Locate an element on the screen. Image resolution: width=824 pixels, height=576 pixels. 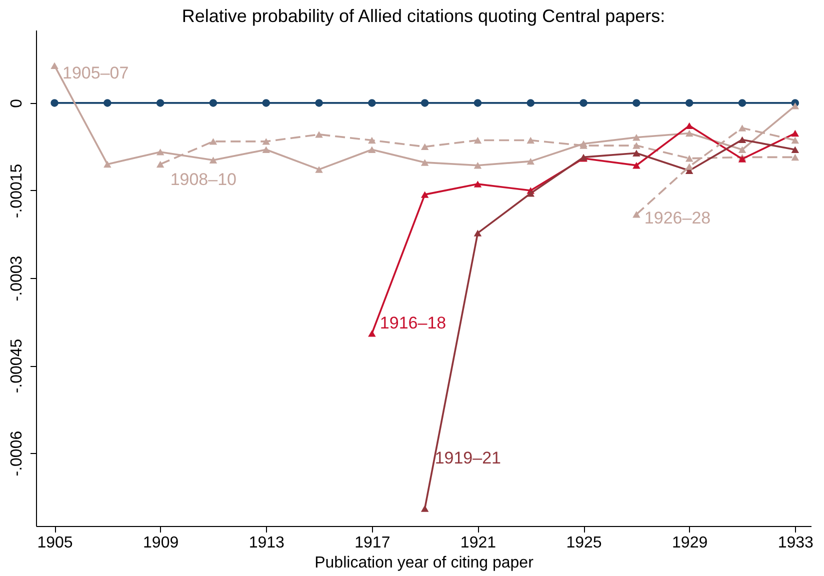
y-tick-label: -.0006 is located at coordinates (17, 453).